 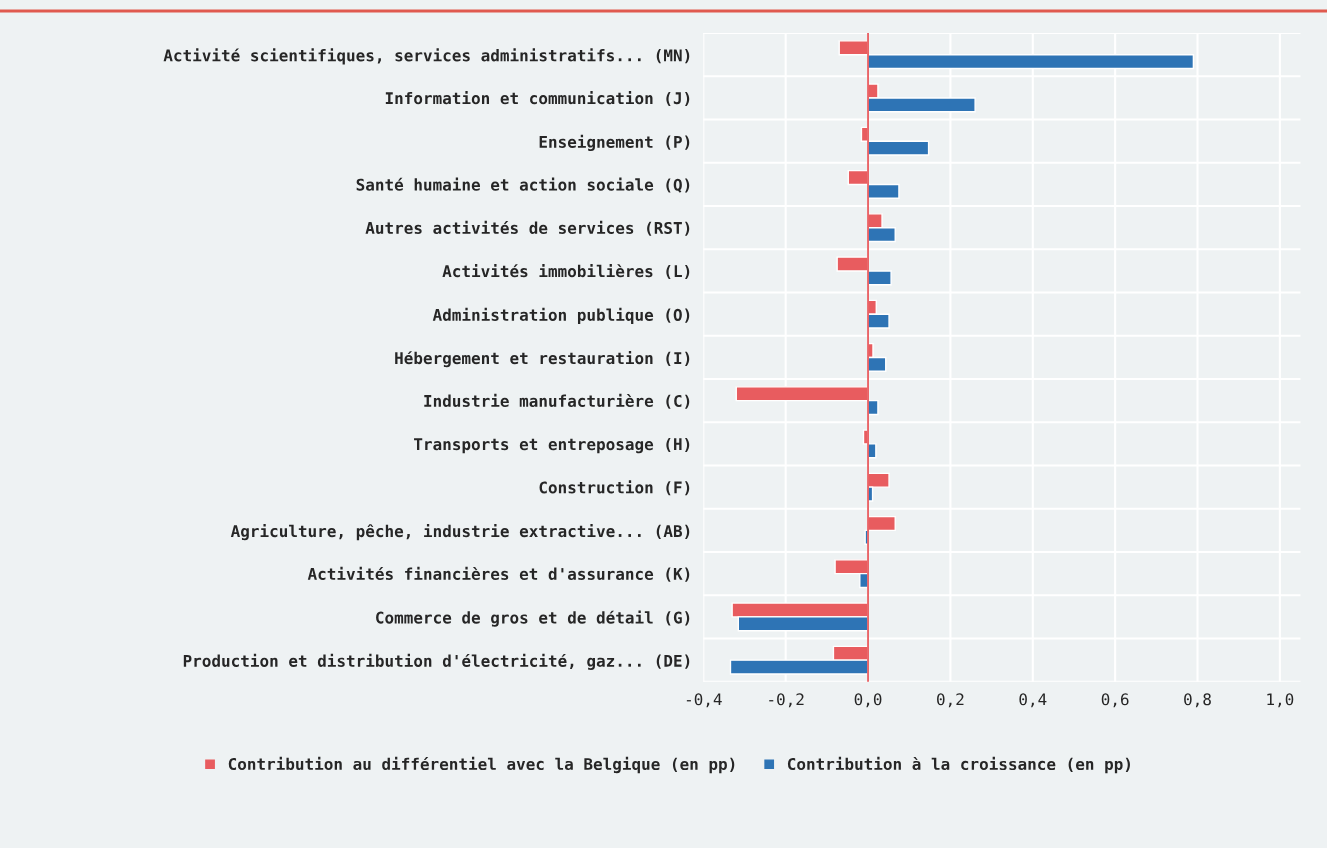 What do you see at coordinates (537, 99) in the screenshot?
I see `y-tick-label: Information et communication (J)` at bounding box center [537, 99].